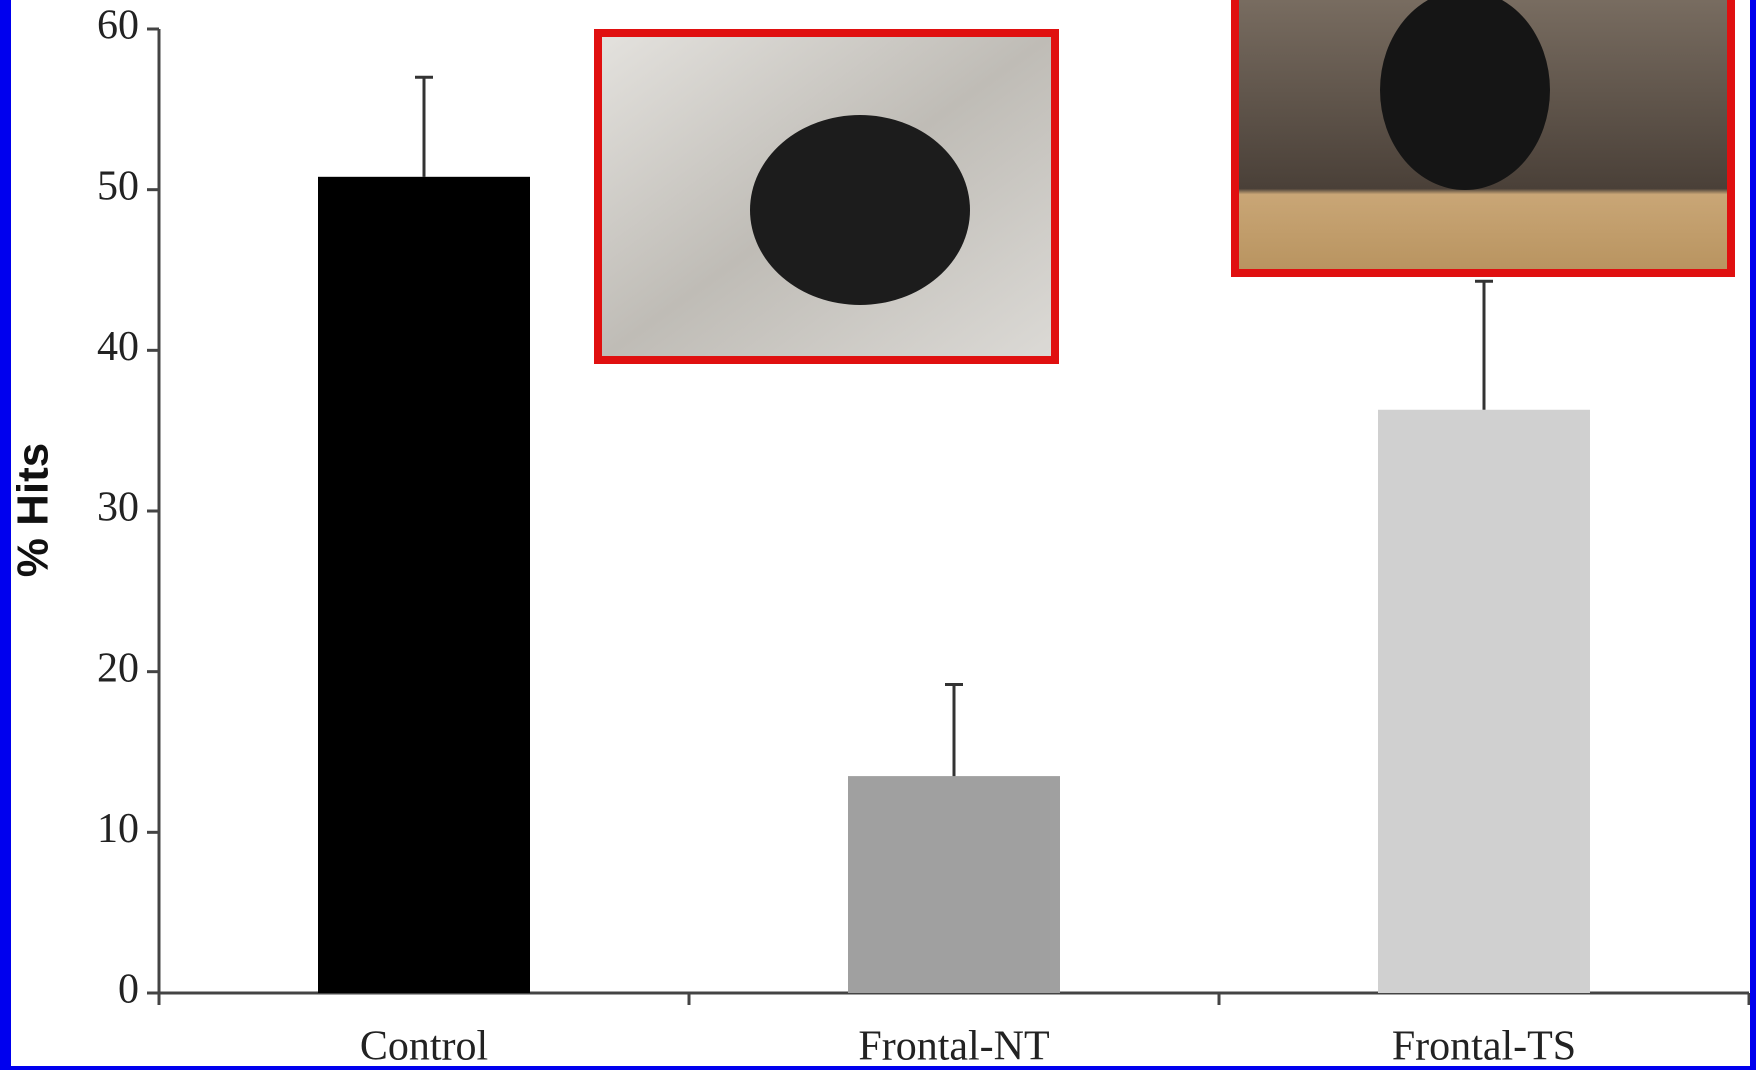 Image resolution: width=1756 pixels, height=1070 pixels. What do you see at coordinates (118, 26) in the screenshot?
I see `y-tick-label: 60` at bounding box center [118, 26].